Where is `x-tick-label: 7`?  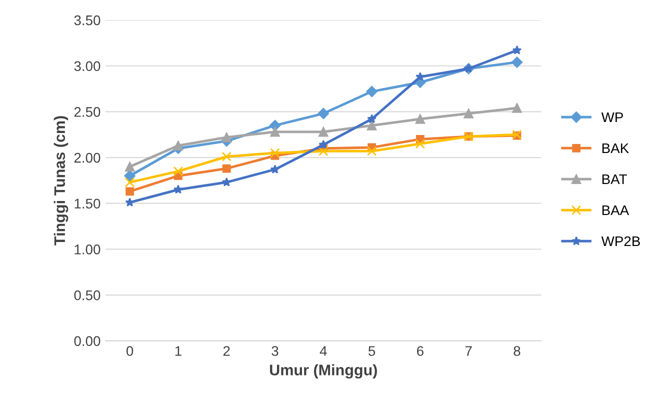
x-tick-label: 7 is located at coordinates (468, 351).